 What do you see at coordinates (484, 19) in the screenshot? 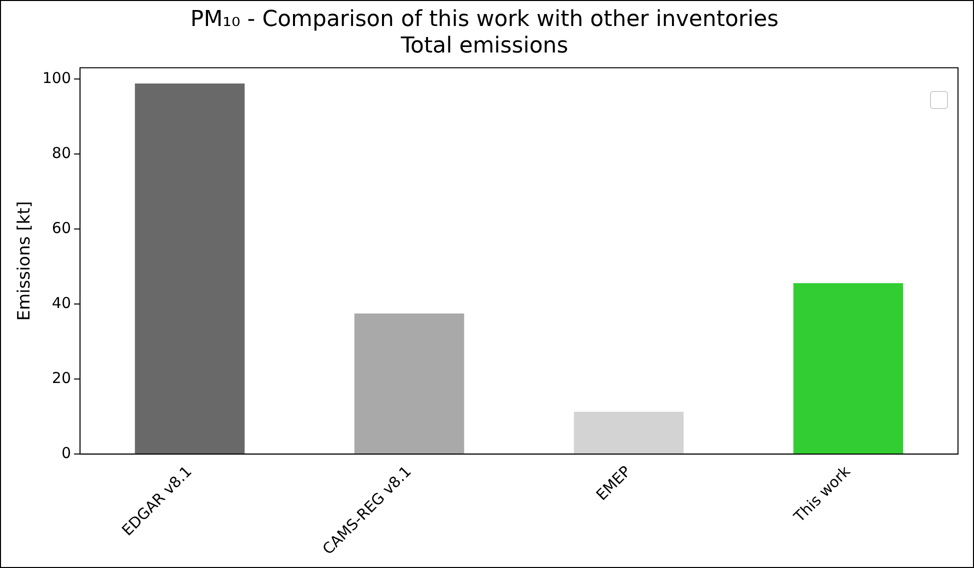
I see `chart-title: PM₁₀ - Comparison of this work with other inventories` at bounding box center [484, 19].